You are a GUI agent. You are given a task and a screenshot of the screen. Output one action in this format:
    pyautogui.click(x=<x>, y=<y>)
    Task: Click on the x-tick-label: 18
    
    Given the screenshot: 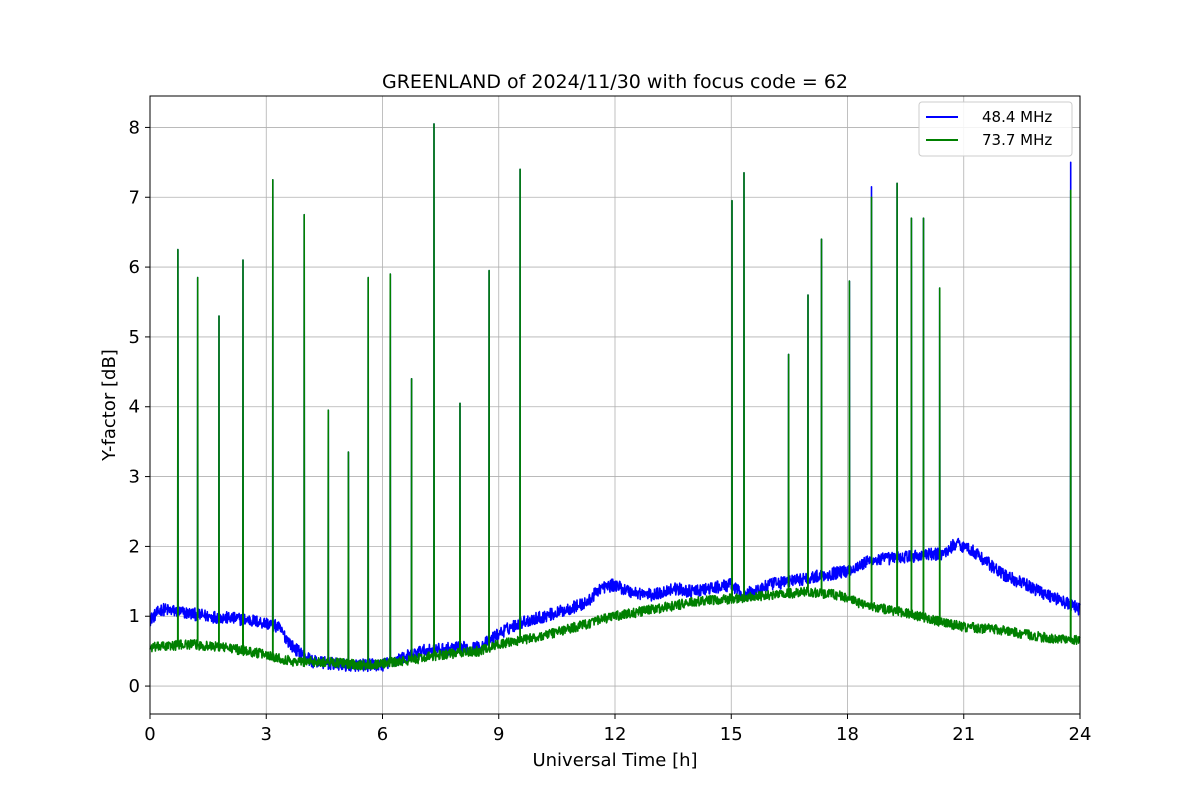 What is the action you would take?
    pyautogui.click(x=847, y=734)
    